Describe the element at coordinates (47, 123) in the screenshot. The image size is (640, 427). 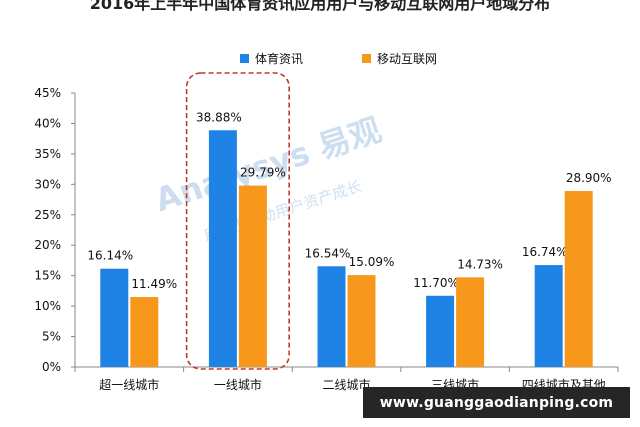
I see `y-tick-label: 40%` at that location.